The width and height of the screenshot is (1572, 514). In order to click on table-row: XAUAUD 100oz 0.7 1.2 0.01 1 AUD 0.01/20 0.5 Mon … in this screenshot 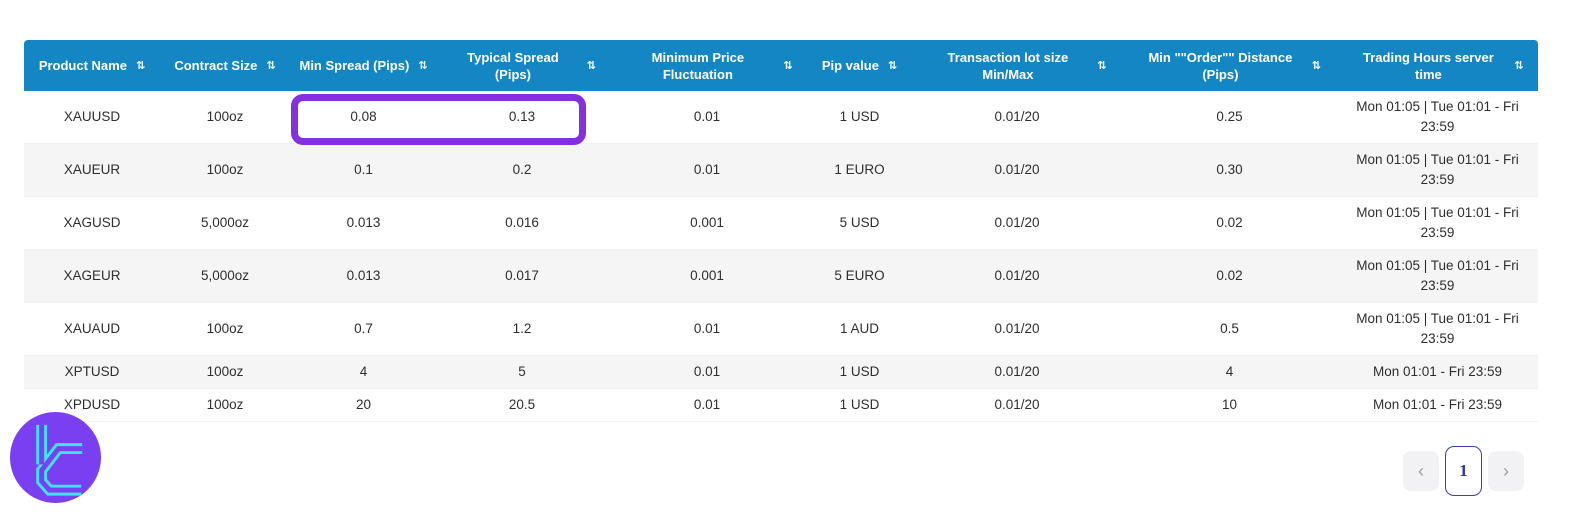, I will do `click(781, 329)`.